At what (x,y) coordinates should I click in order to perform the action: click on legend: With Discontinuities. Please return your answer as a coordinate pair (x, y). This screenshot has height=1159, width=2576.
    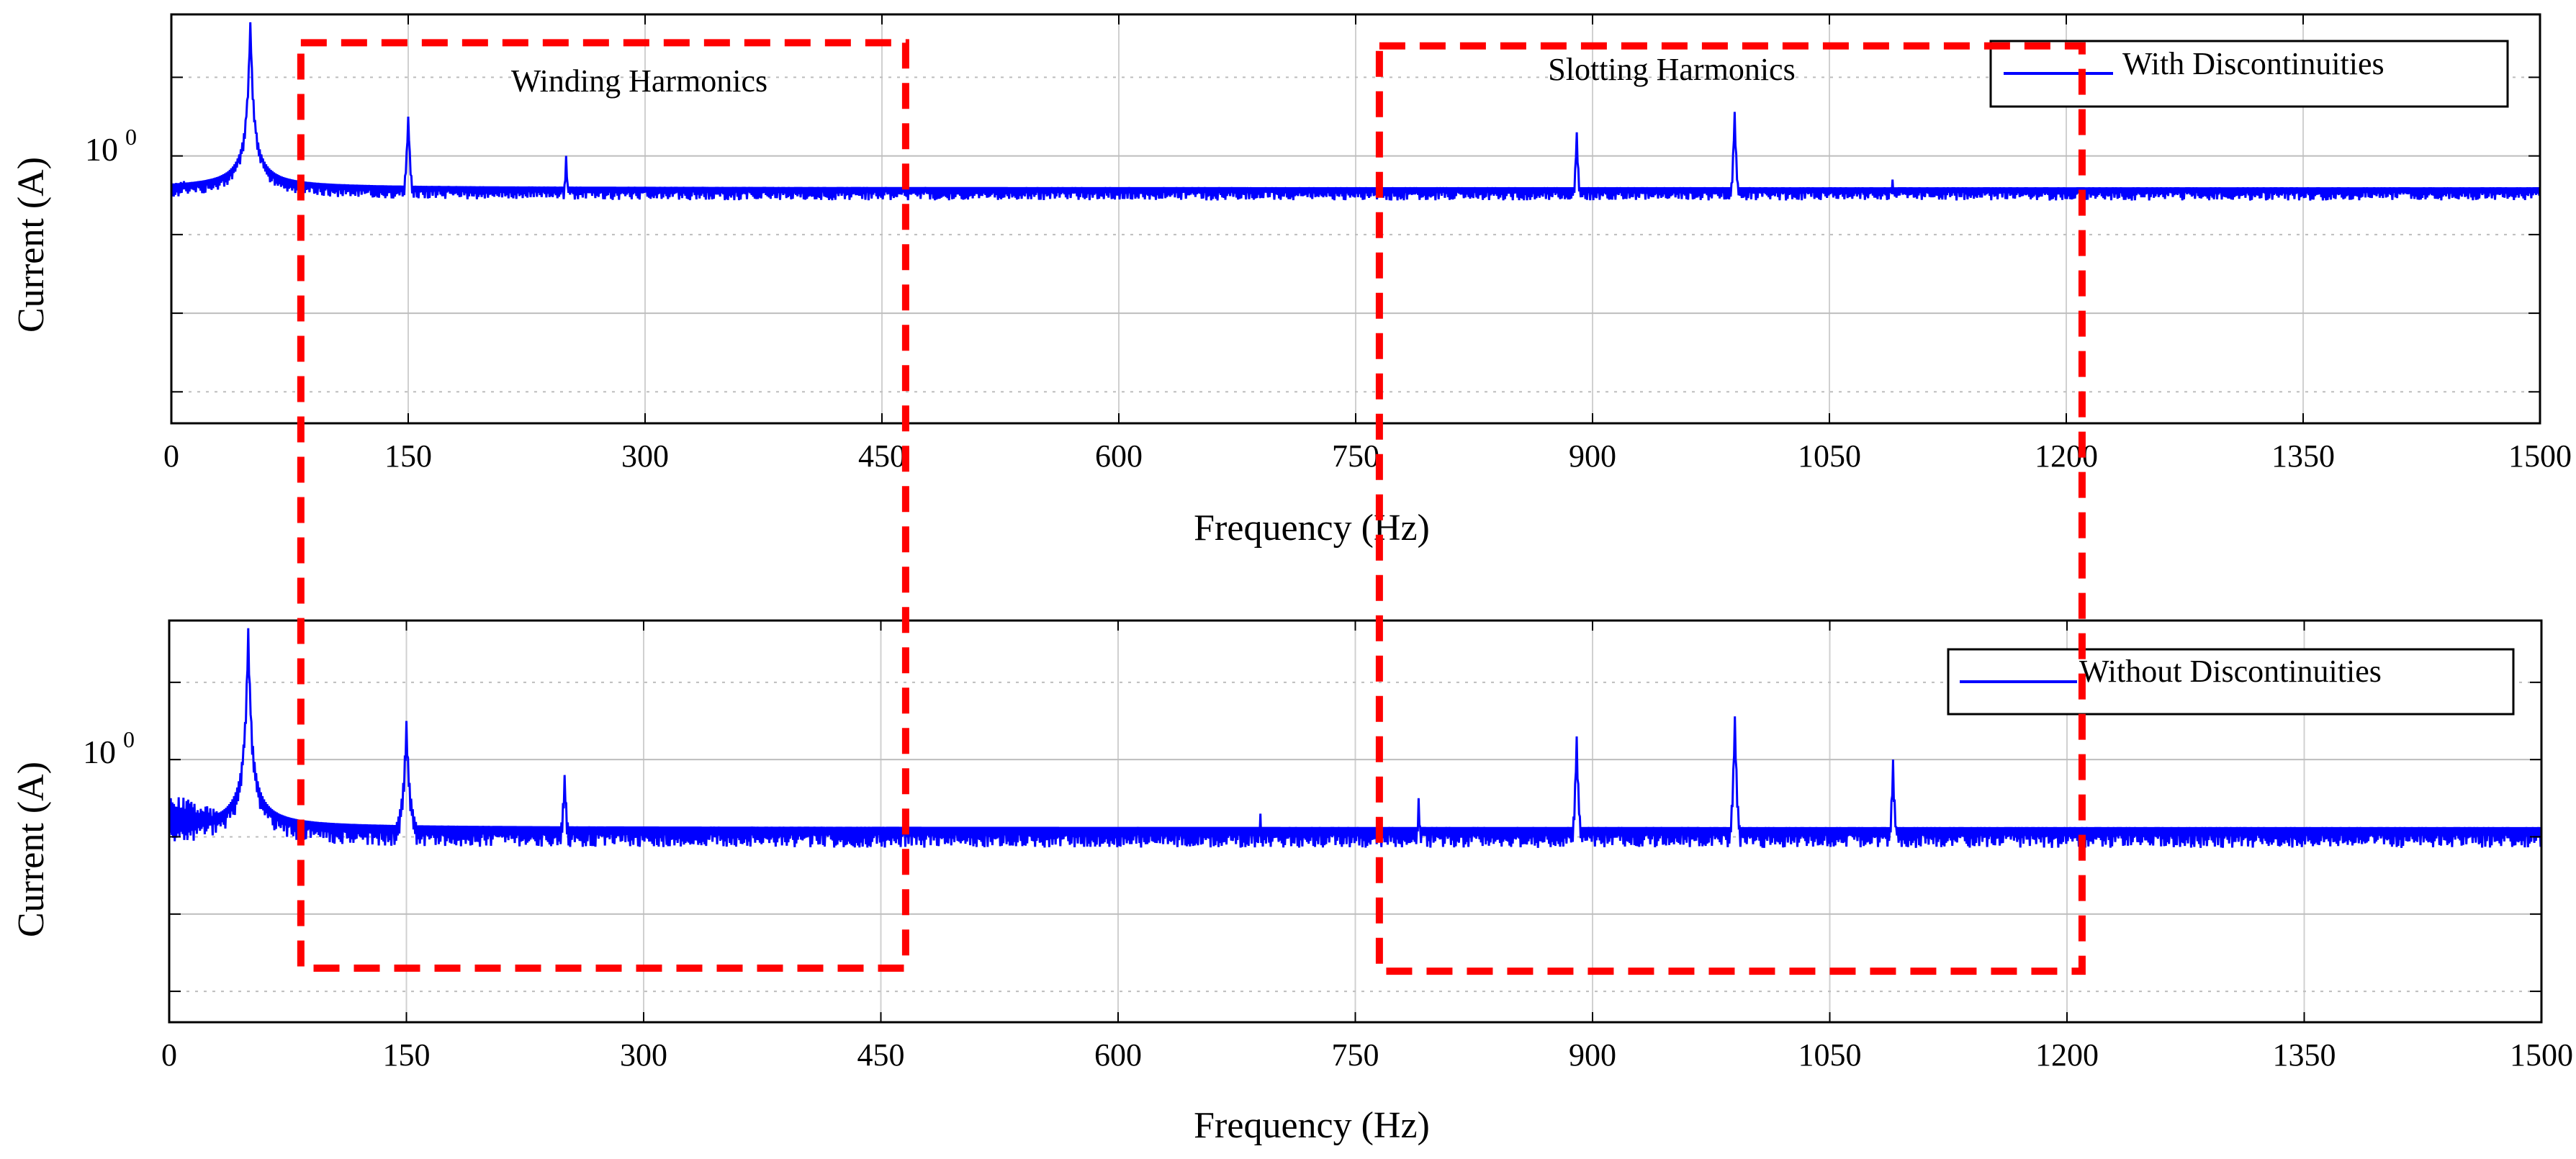
    Looking at the image, I should click on (2249, 74).